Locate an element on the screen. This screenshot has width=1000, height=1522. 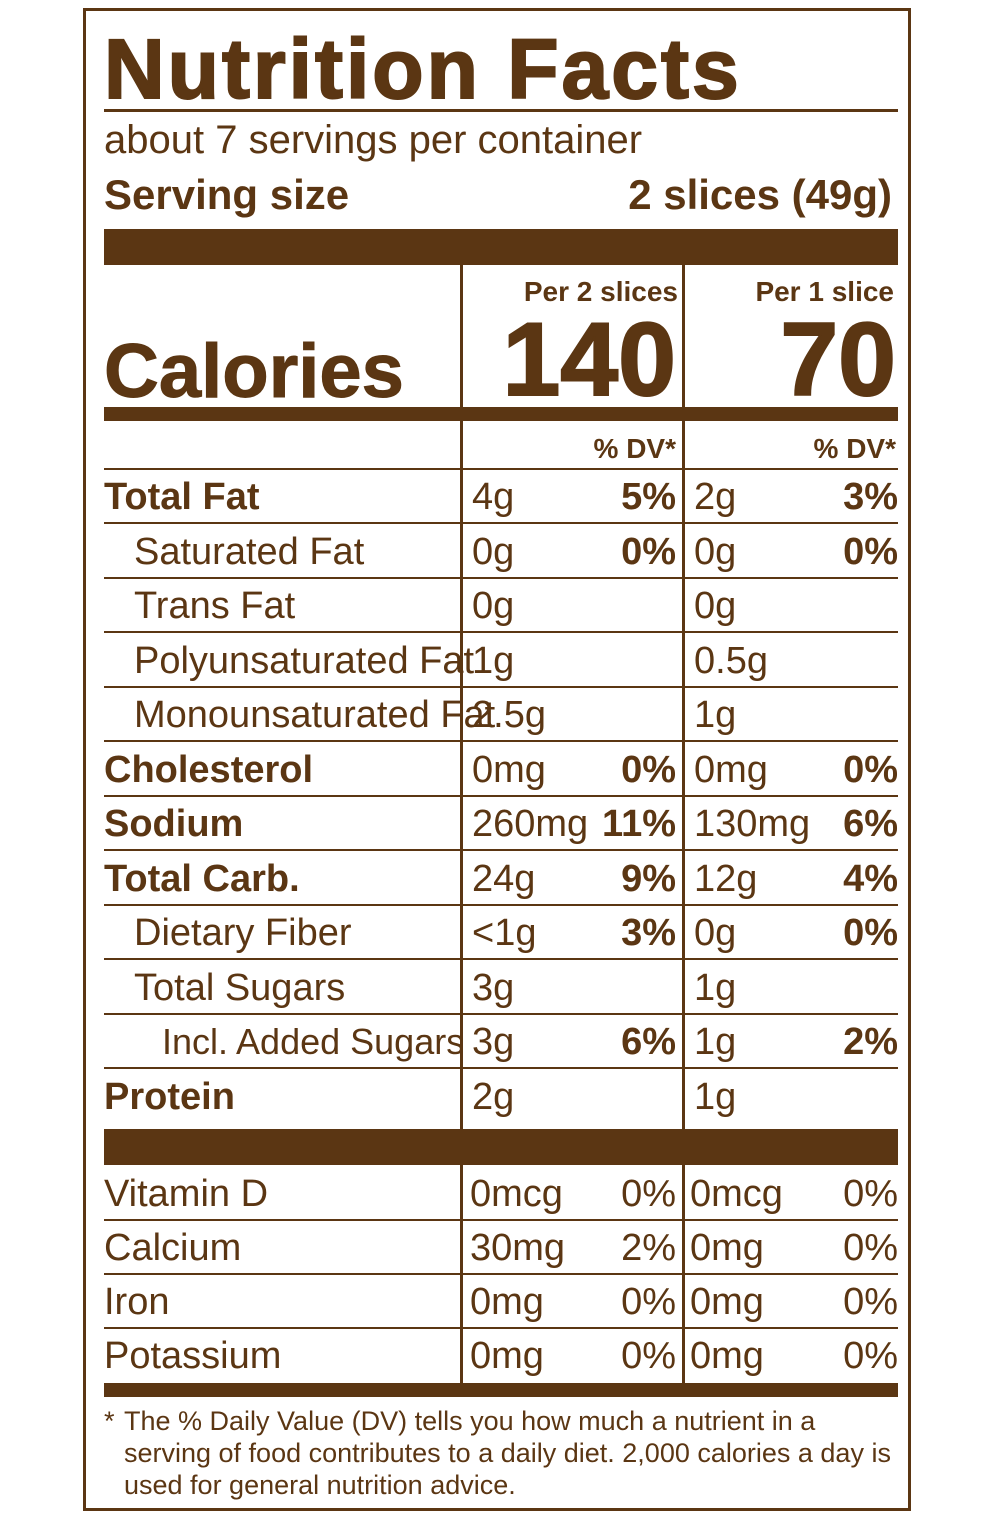
nutrient-row: Total Fat 4g 5% 2g 3% is located at coordinates (501, 497).